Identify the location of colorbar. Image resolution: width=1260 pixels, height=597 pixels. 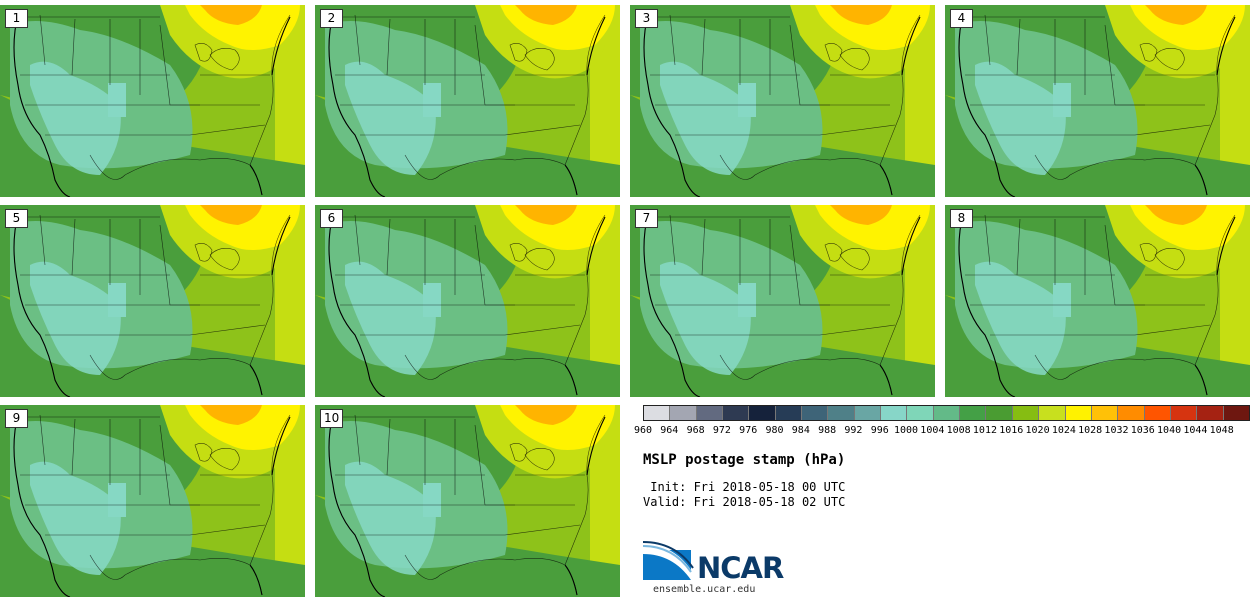
(946, 413).